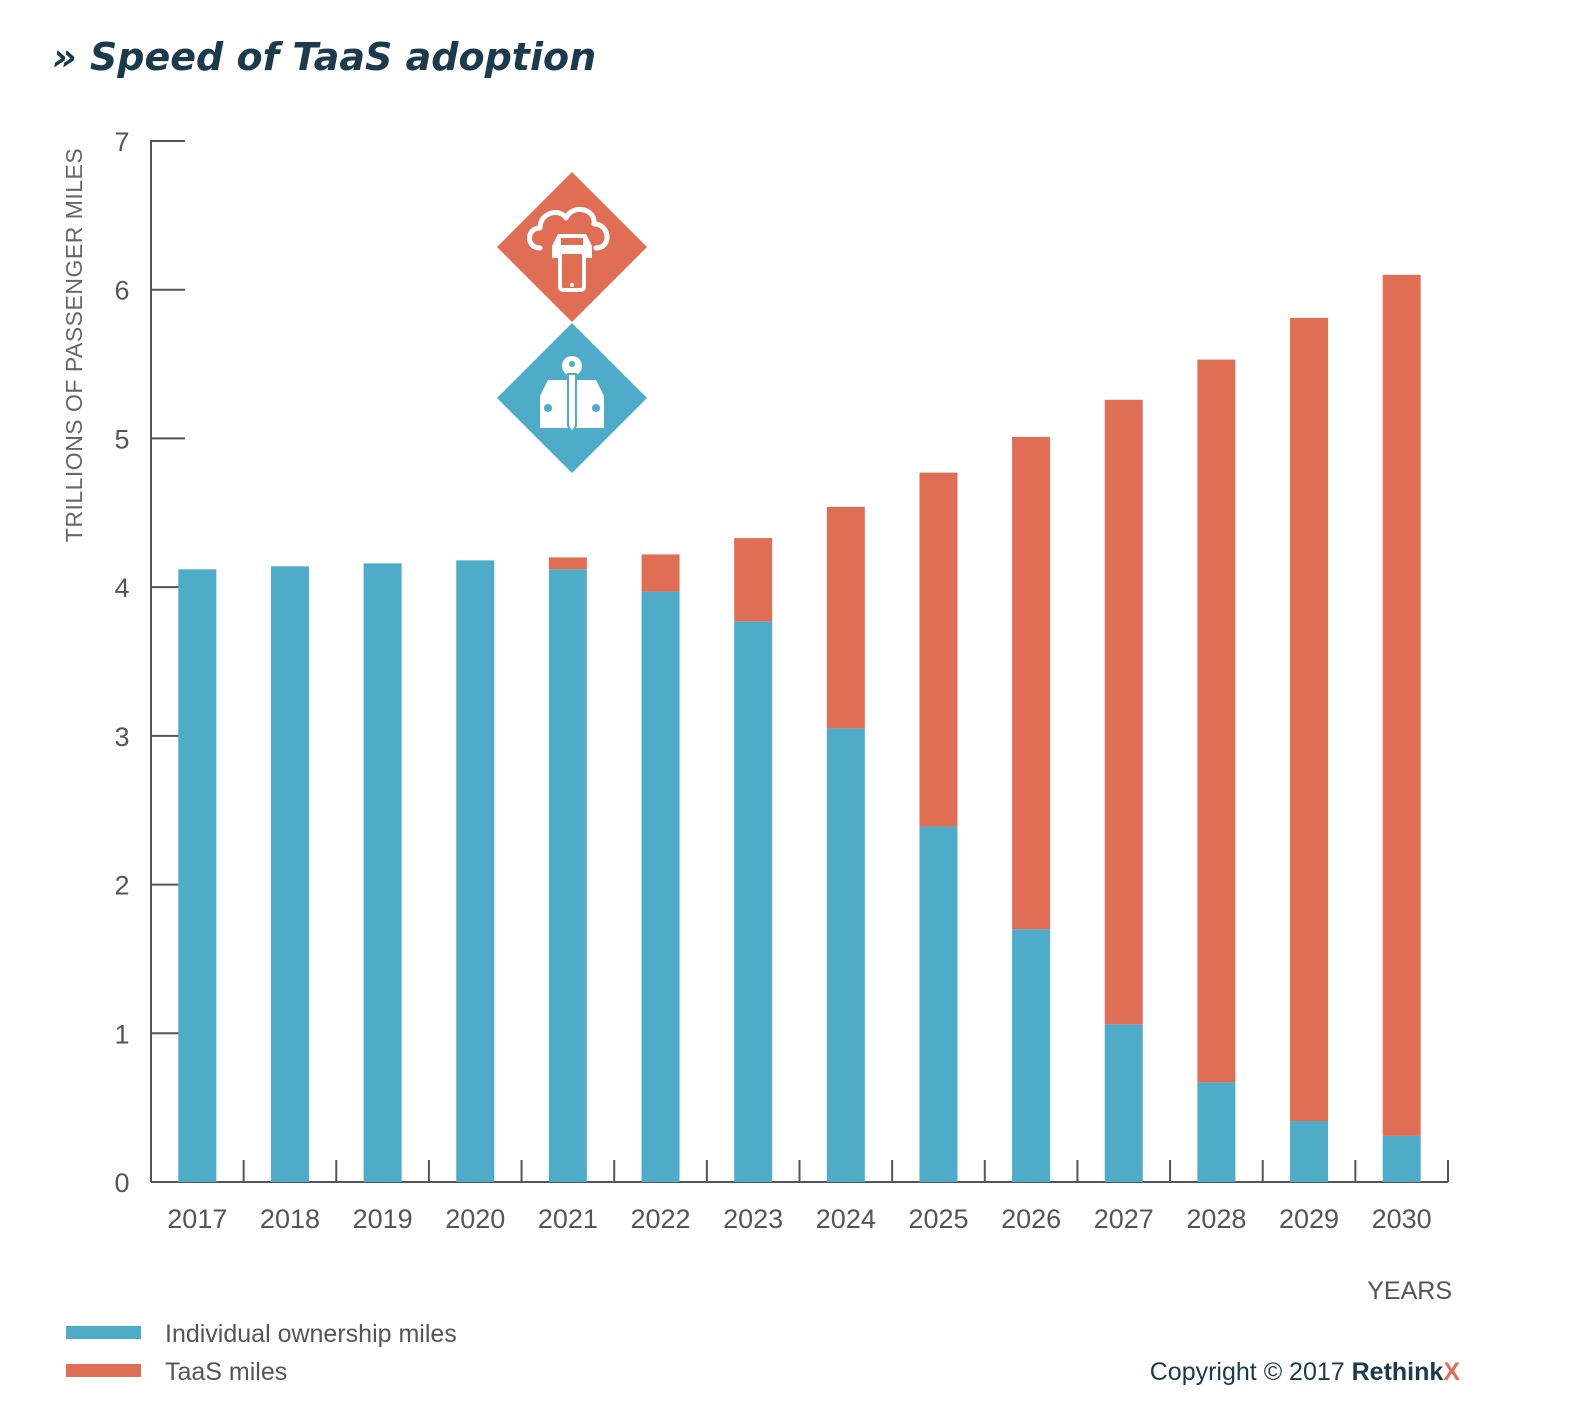 The height and width of the screenshot is (1404, 1576). I want to click on bar-taas-2024, so click(845, 617).